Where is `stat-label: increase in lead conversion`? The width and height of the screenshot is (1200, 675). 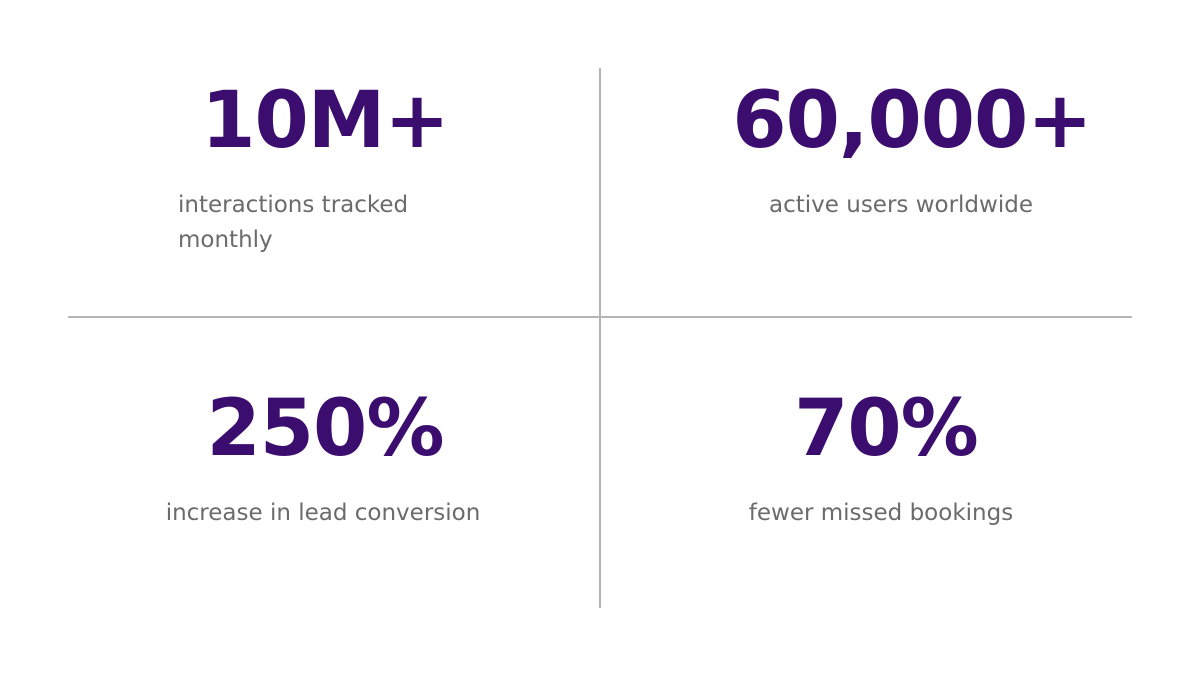 stat-label: increase in lead conversion is located at coordinates (323, 513).